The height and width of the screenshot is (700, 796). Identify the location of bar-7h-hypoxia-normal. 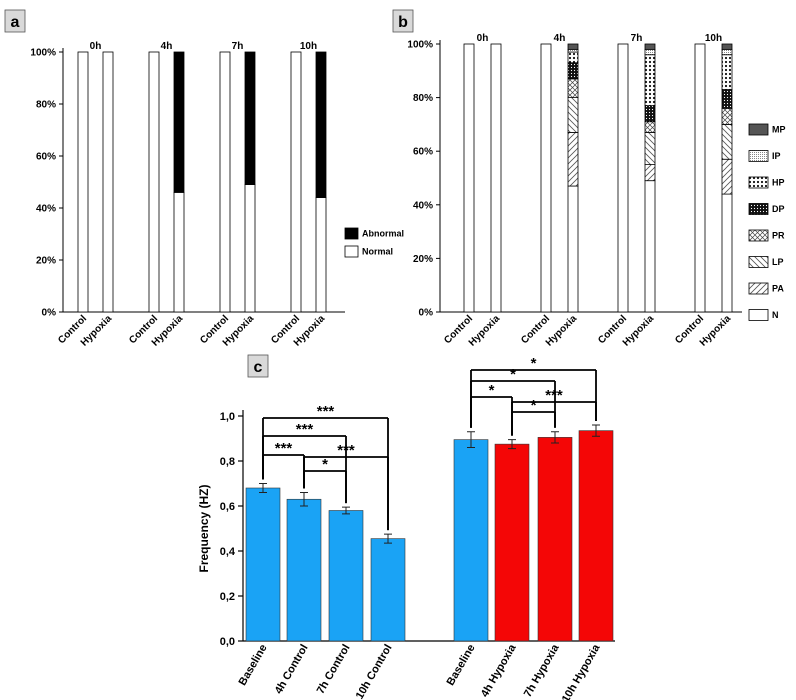
(250, 248).